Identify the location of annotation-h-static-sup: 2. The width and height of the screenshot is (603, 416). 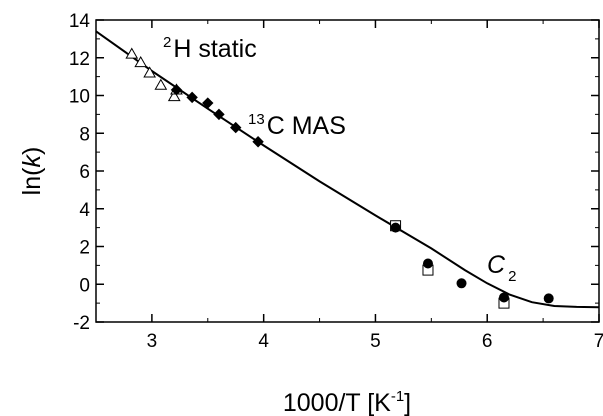
(167, 42).